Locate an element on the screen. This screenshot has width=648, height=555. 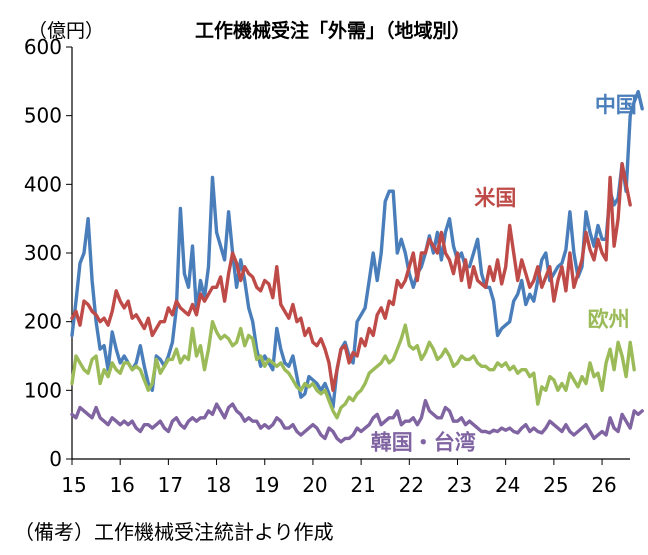
x-tick-label: 26 is located at coordinates (603, 485).